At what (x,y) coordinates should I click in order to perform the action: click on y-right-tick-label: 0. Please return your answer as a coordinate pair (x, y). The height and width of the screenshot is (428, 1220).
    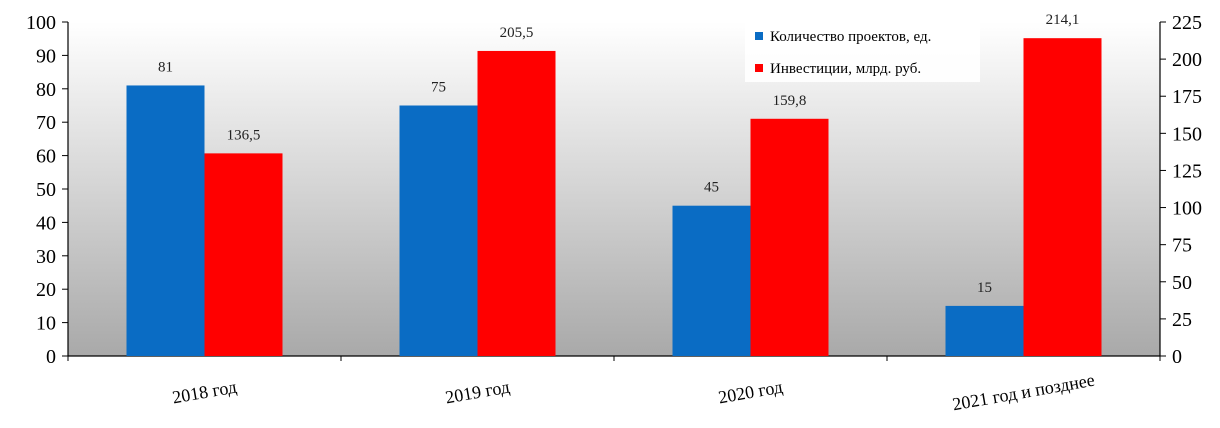
    Looking at the image, I should click on (1177, 357).